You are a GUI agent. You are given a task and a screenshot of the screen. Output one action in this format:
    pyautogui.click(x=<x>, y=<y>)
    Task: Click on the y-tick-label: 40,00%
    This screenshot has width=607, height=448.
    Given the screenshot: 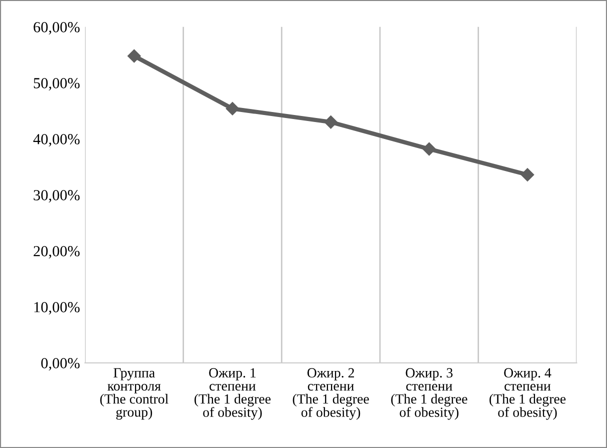 What is the action you would take?
    pyautogui.click(x=56, y=140)
    